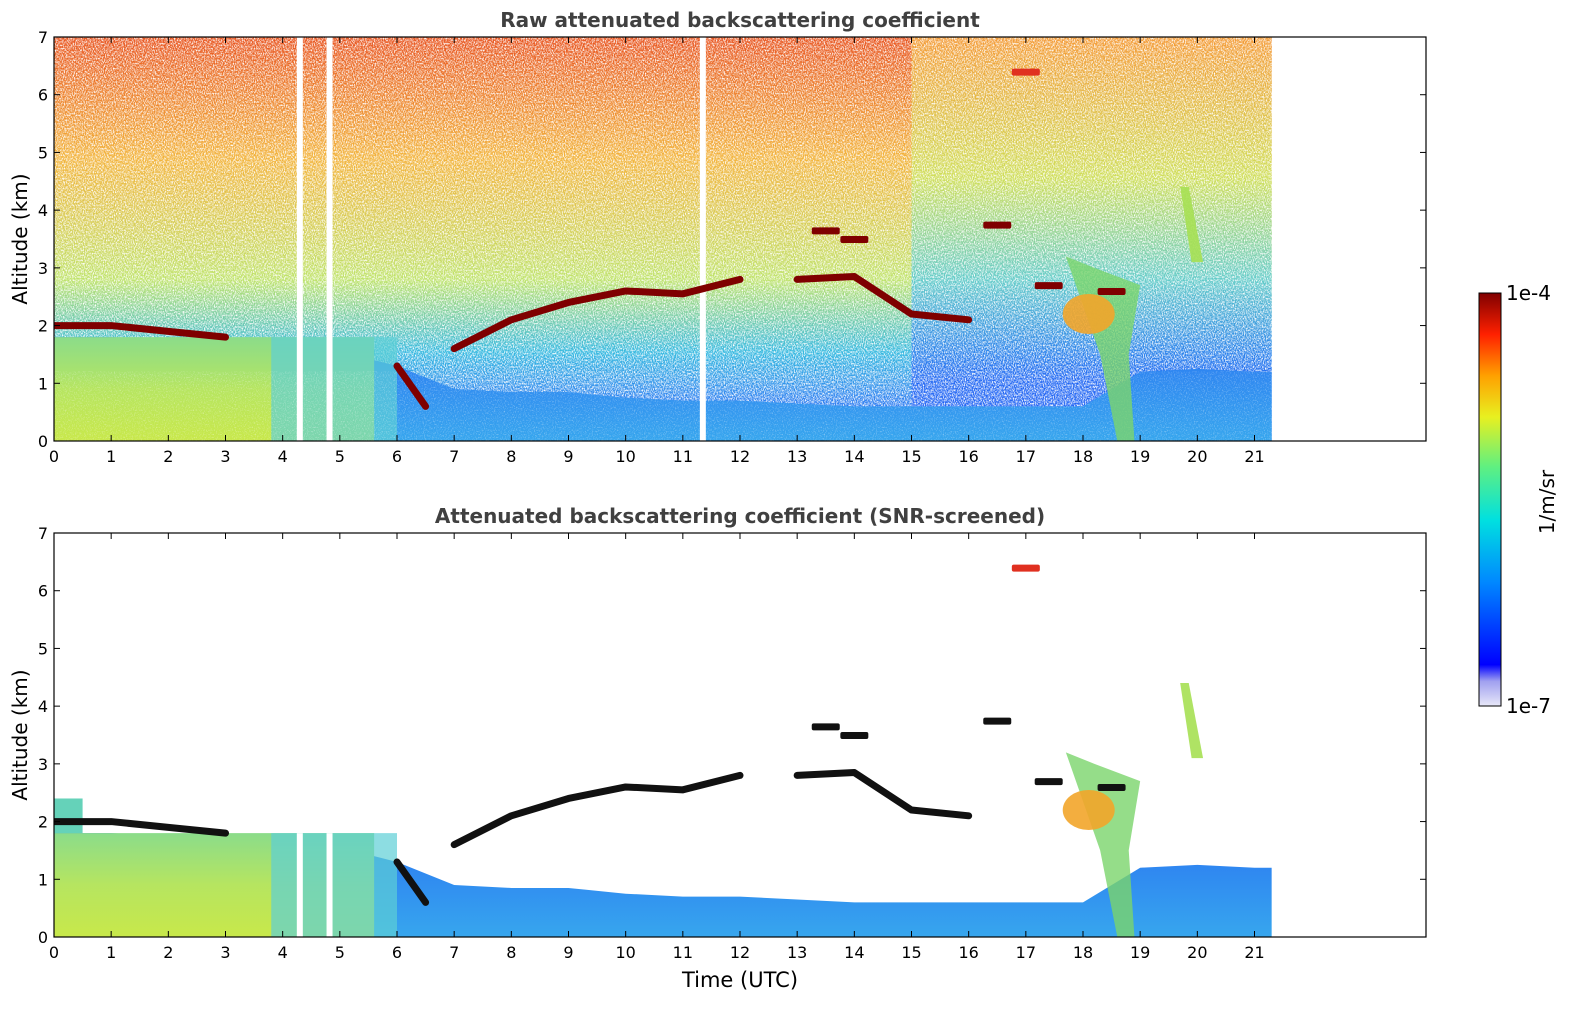  What do you see at coordinates (1528, 706) in the screenshot?
I see `colorbar-min-label: 1e-7` at bounding box center [1528, 706].